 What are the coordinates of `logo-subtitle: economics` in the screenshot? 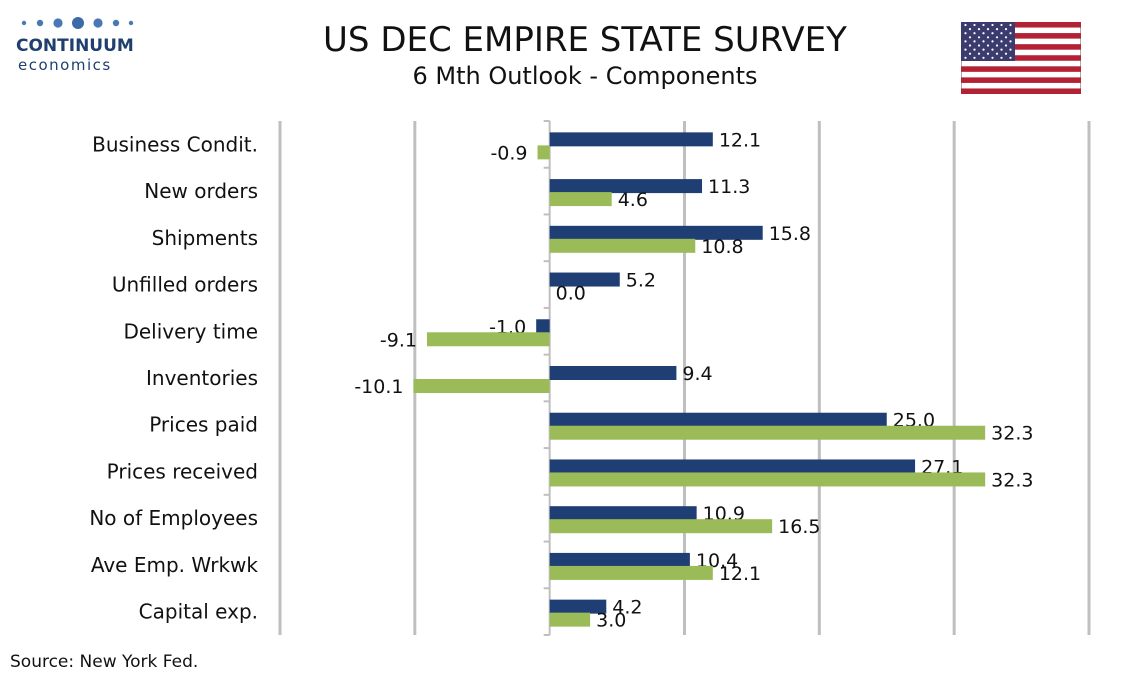 It's located at (65, 65).